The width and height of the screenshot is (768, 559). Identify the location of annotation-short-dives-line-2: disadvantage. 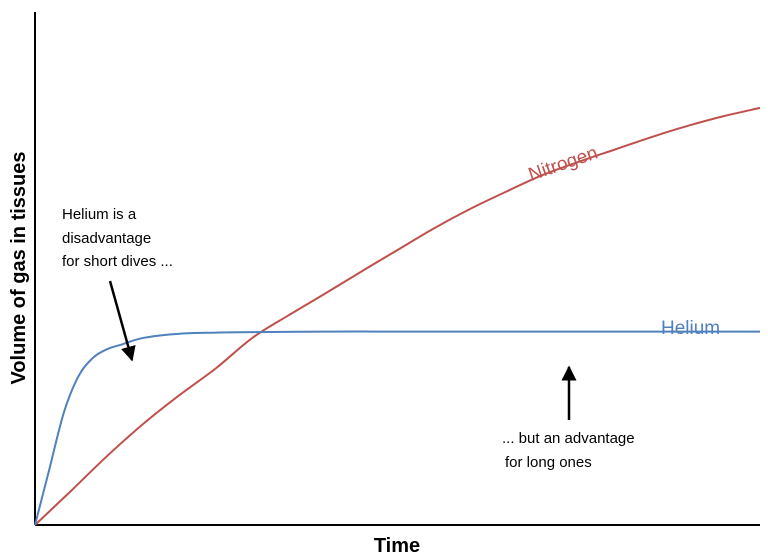
(106, 238).